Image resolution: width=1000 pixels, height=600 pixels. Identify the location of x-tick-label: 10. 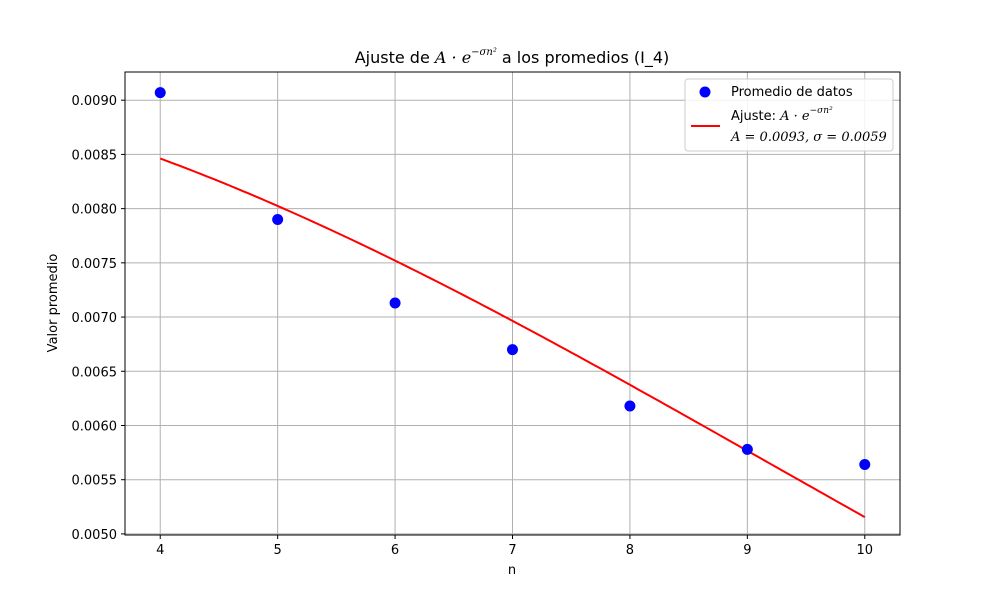
(864, 550).